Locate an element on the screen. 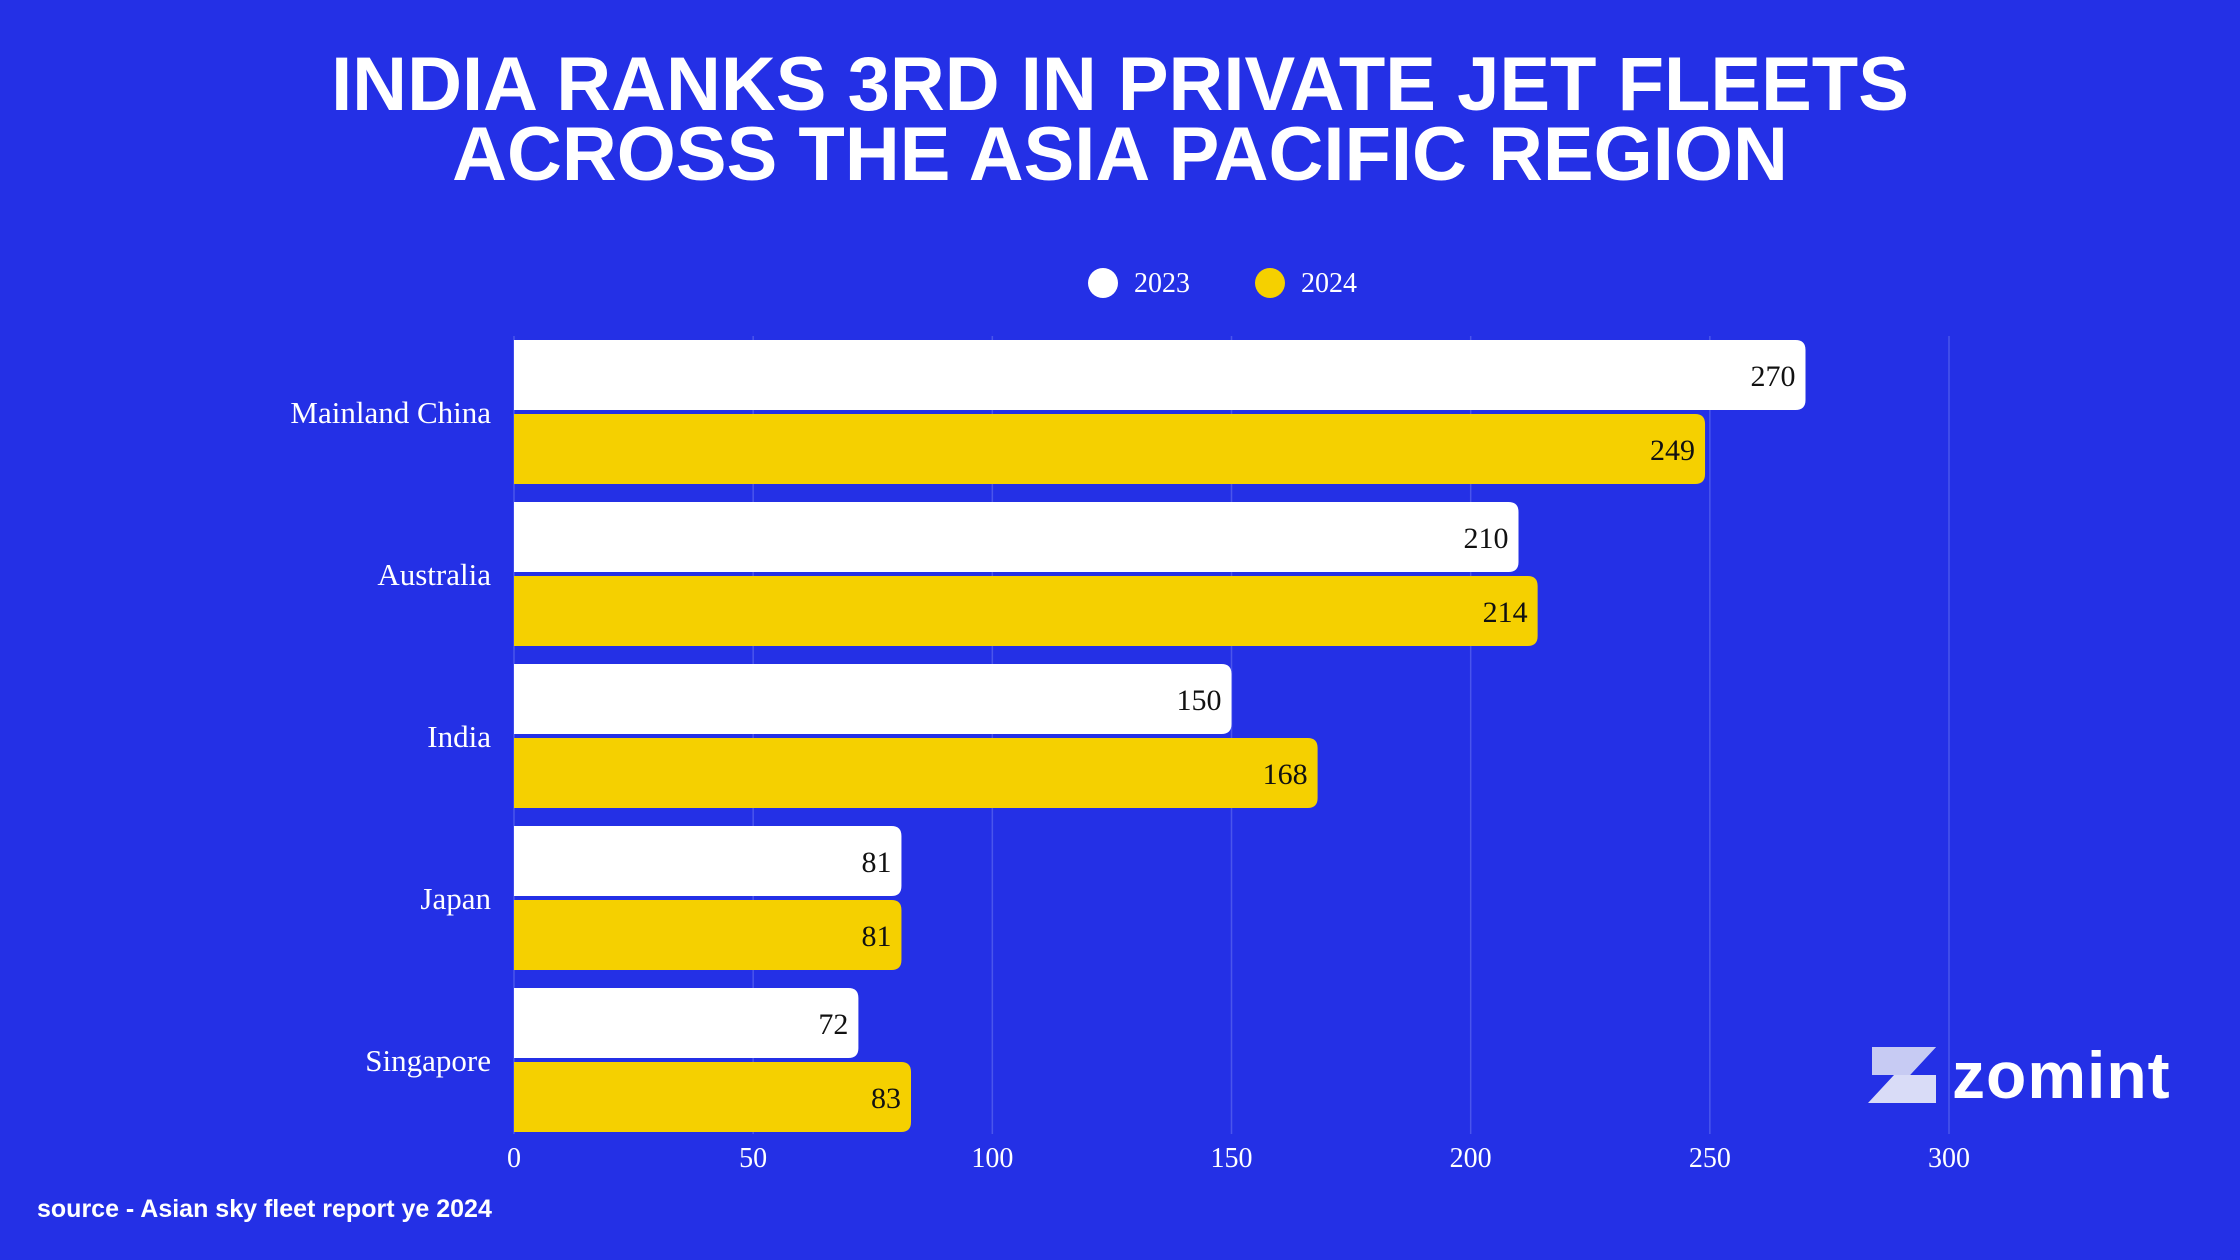  data-label-mainland-china-2023: 270 is located at coordinates (1773, 376).